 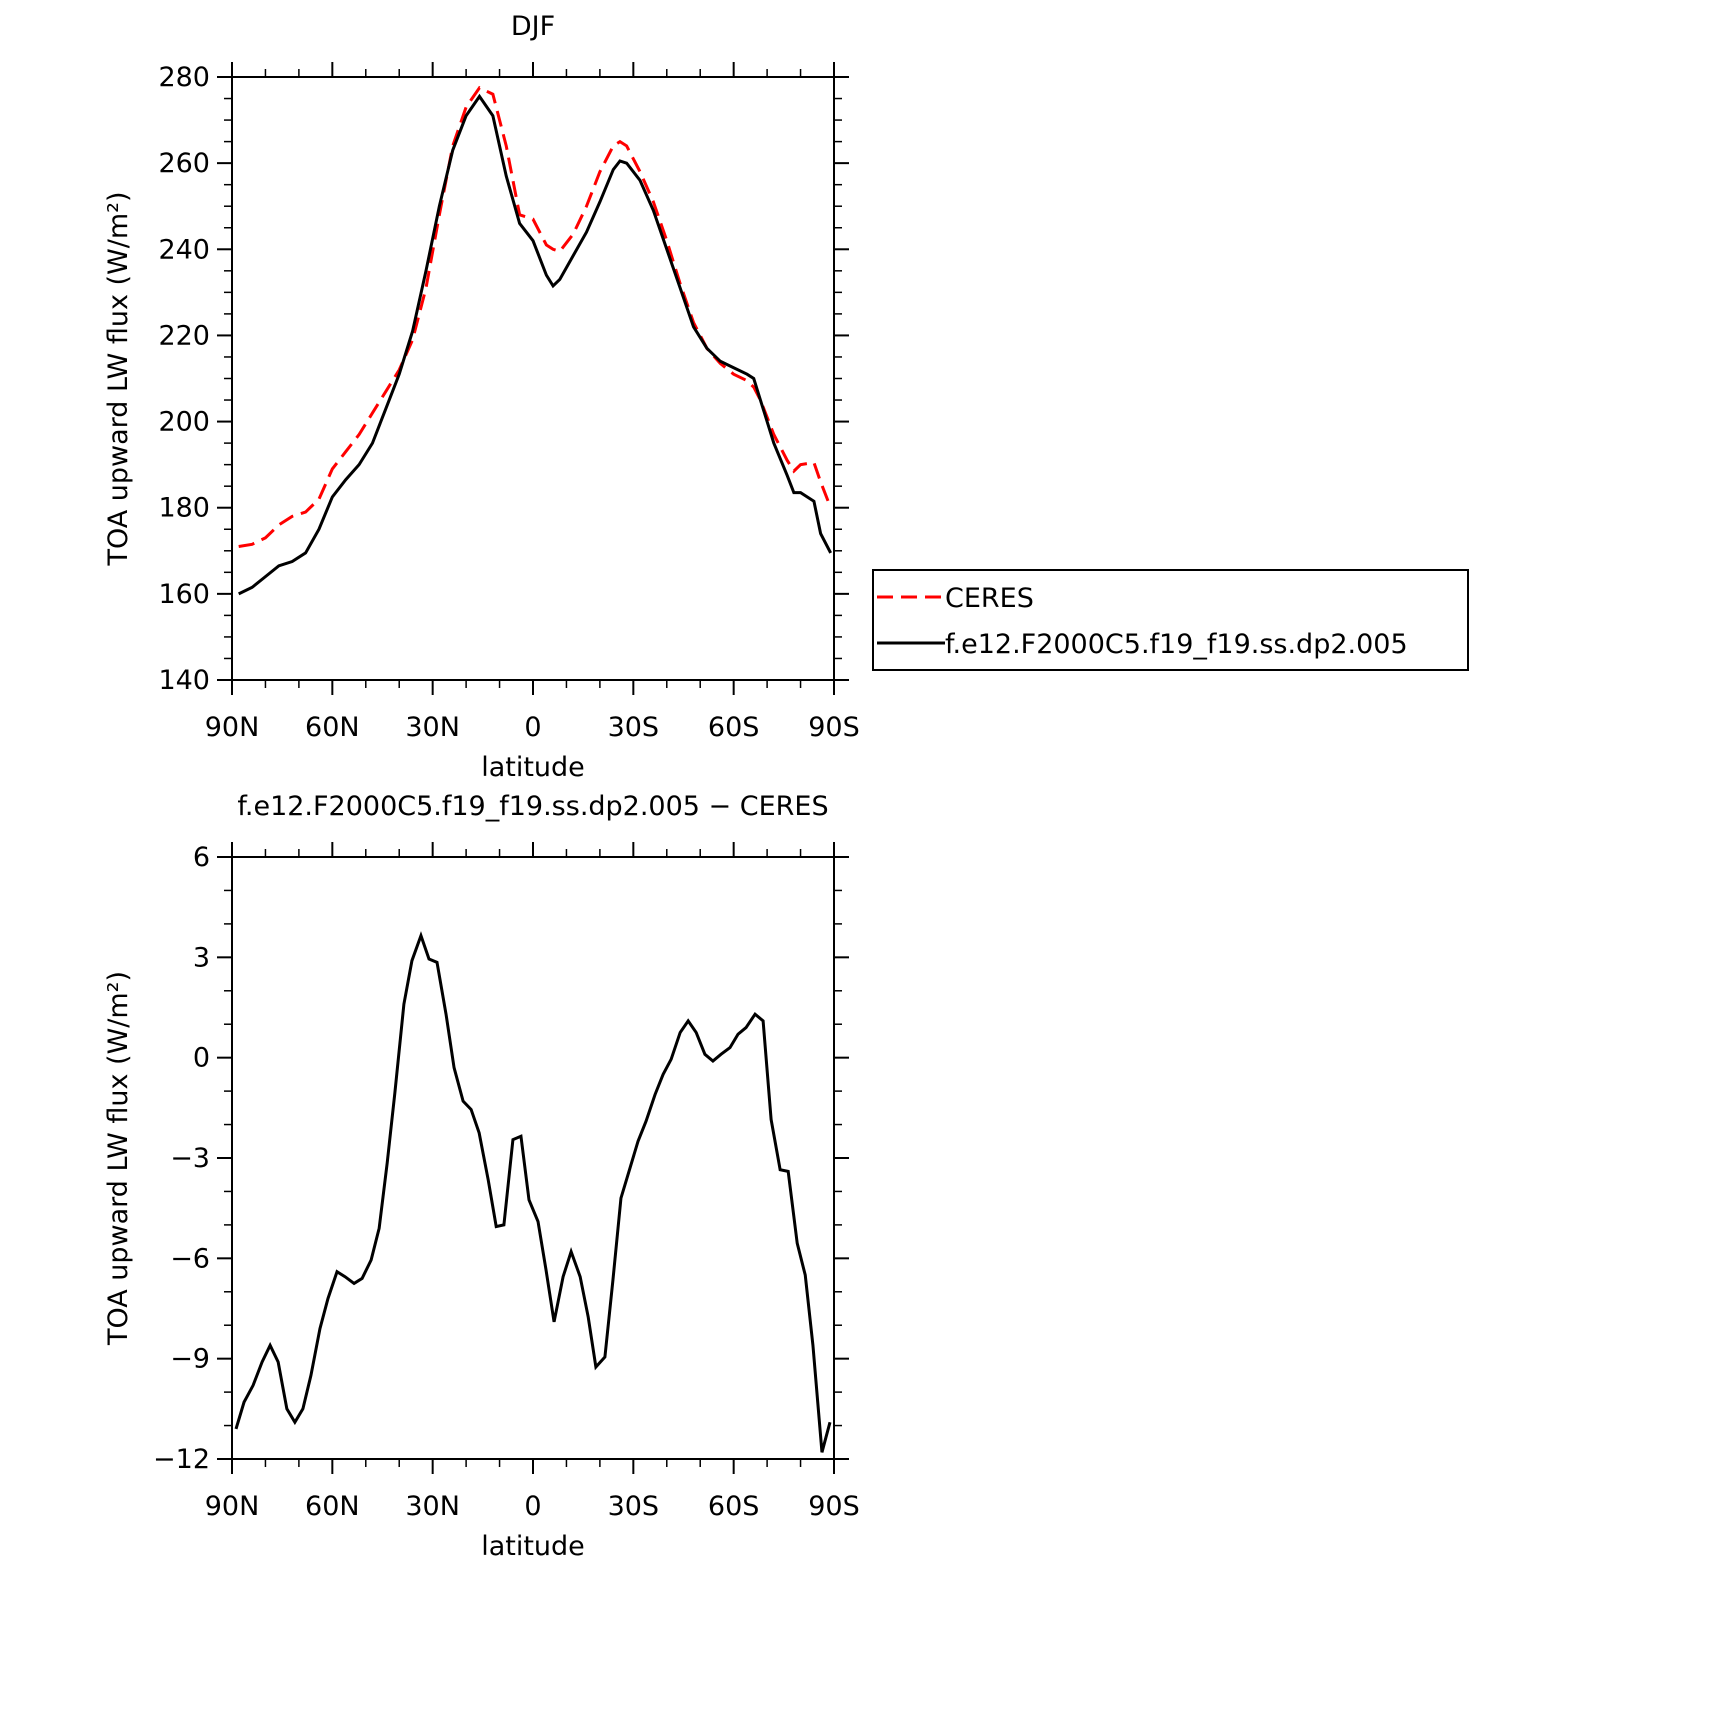 I want to click on y-tick-label: 160, so click(x=184, y=594).